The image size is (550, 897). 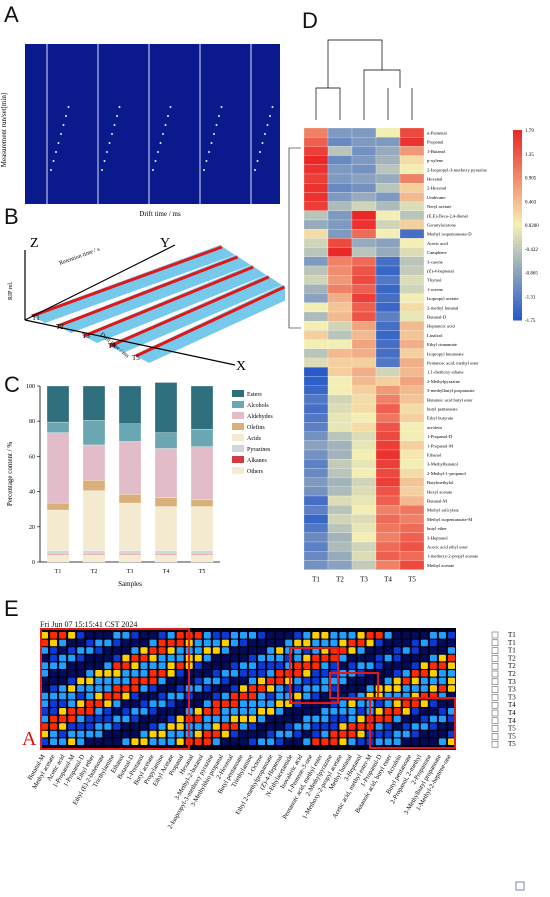 What do you see at coordinates (436, 197) in the screenshot?
I see `heatmap-row-label: Undecane` at bounding box center [436, 197].